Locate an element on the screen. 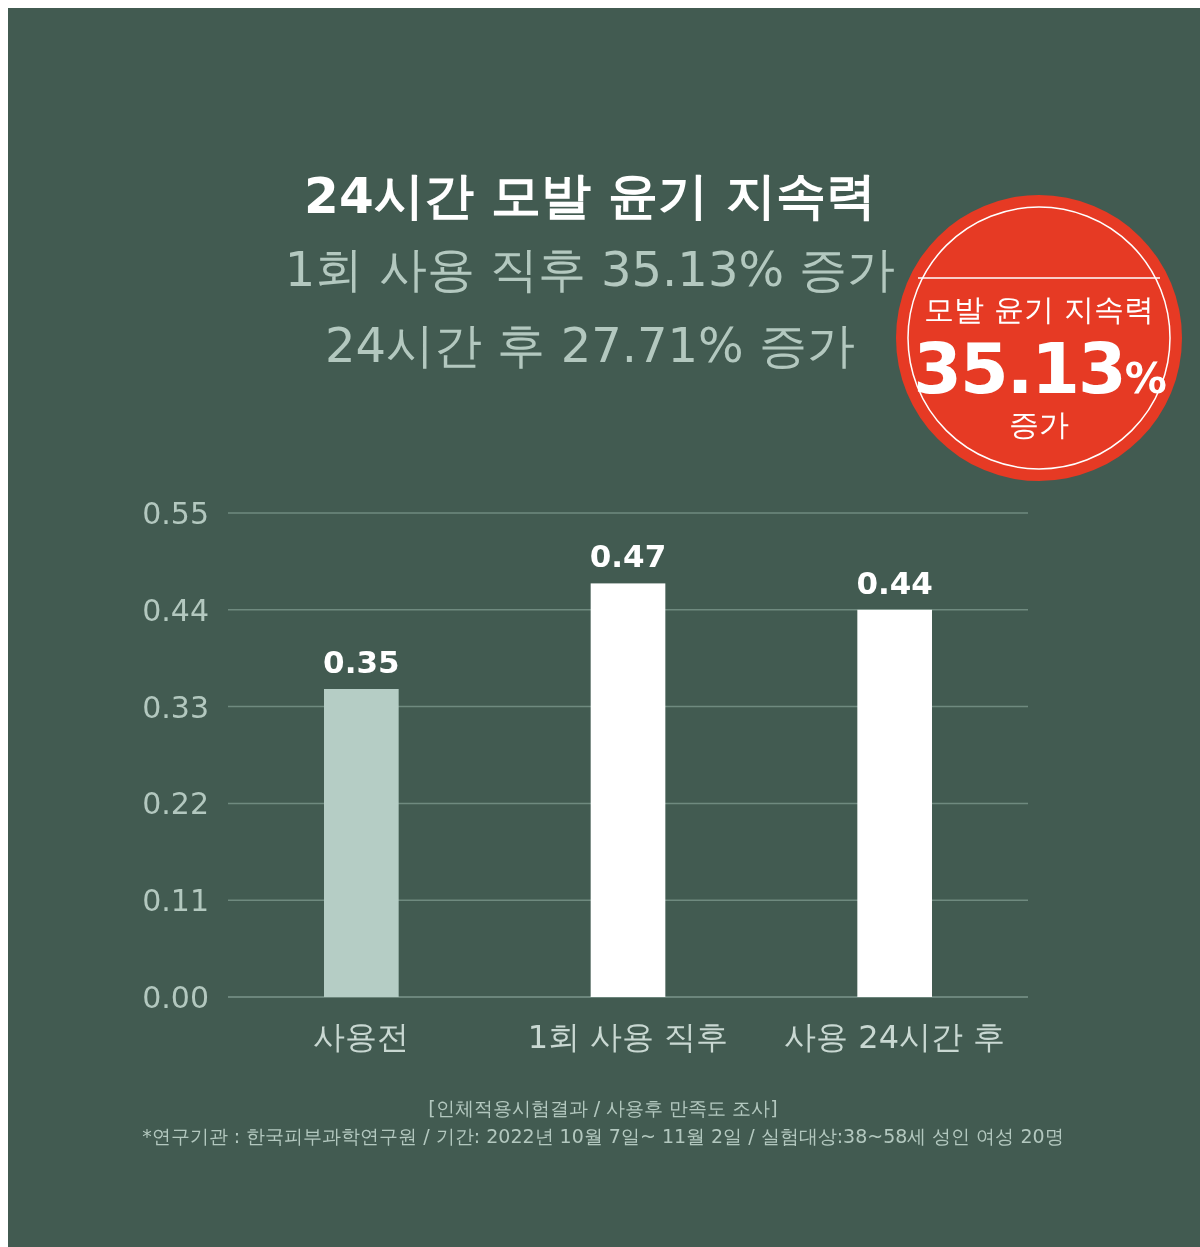  x-tick-label: 사용 24시간 후 is located at coordinates (895, 1037).